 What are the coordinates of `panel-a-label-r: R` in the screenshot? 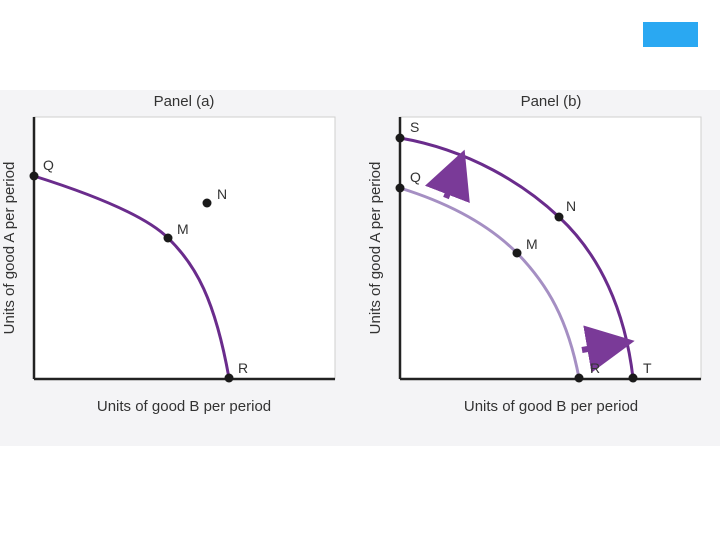 It's located at (243, 368).